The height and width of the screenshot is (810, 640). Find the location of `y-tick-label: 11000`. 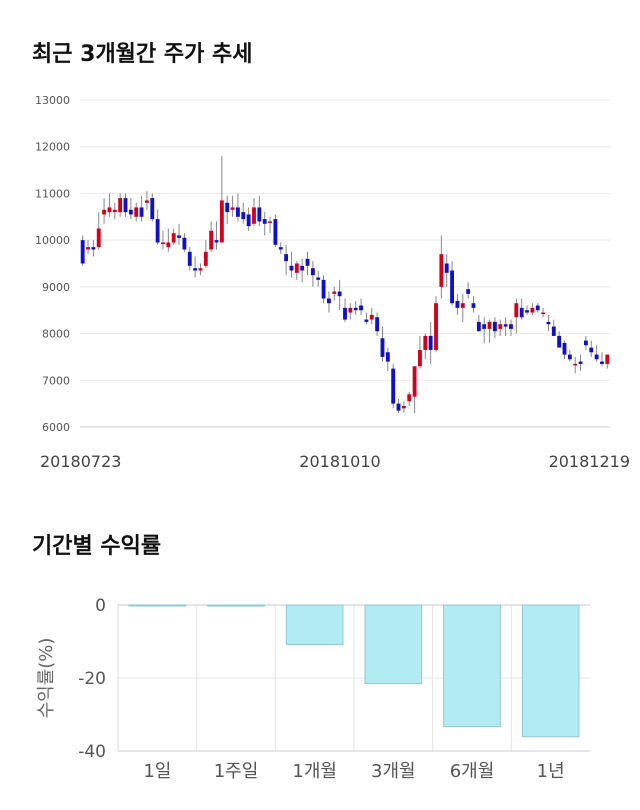

y-tick-label: 11000 is located at coordinates (52, 193).